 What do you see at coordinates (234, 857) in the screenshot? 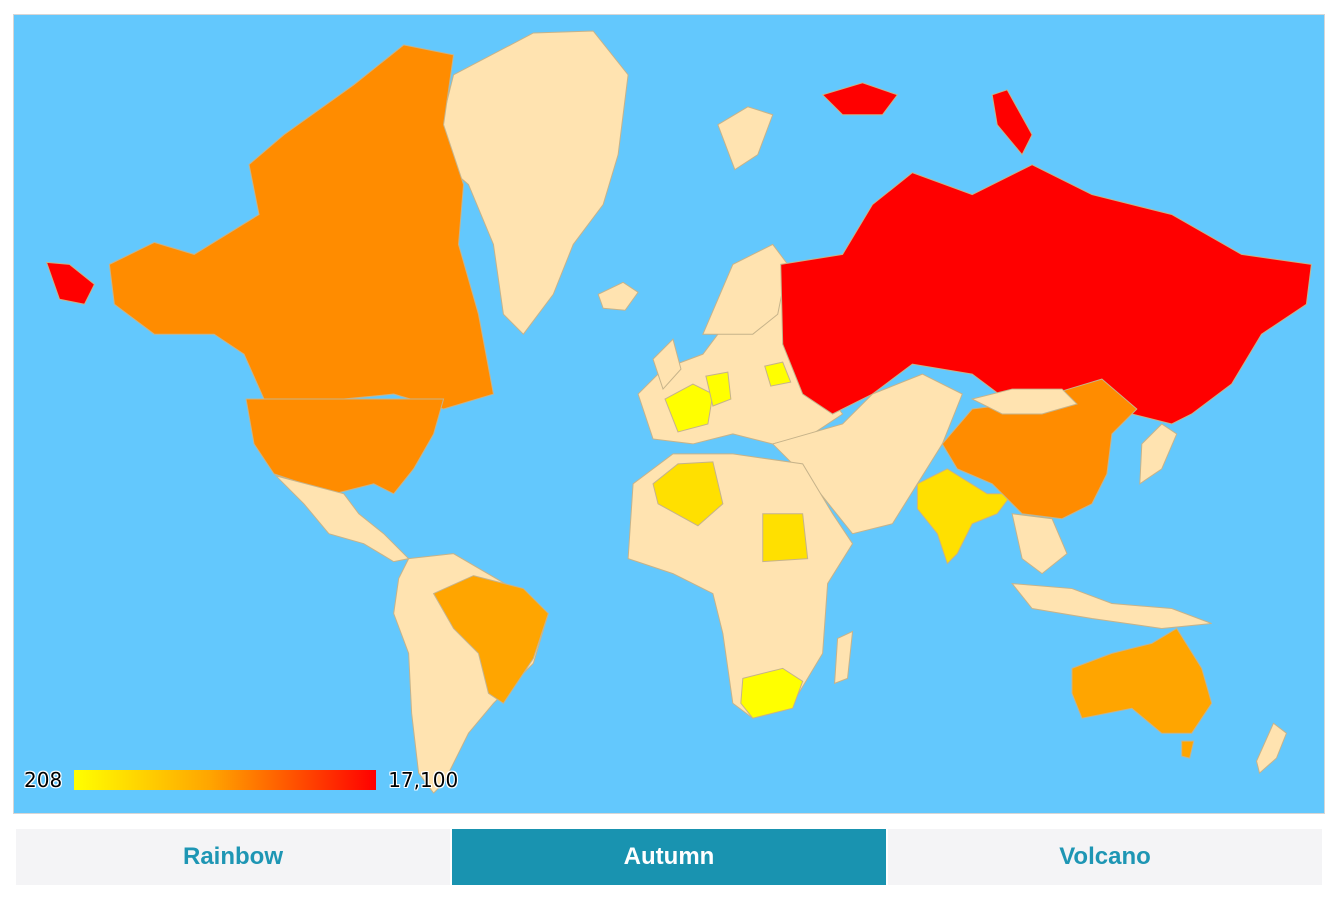
I see `tab-rainbow: Rainbow` at bounding box center [234, 857].